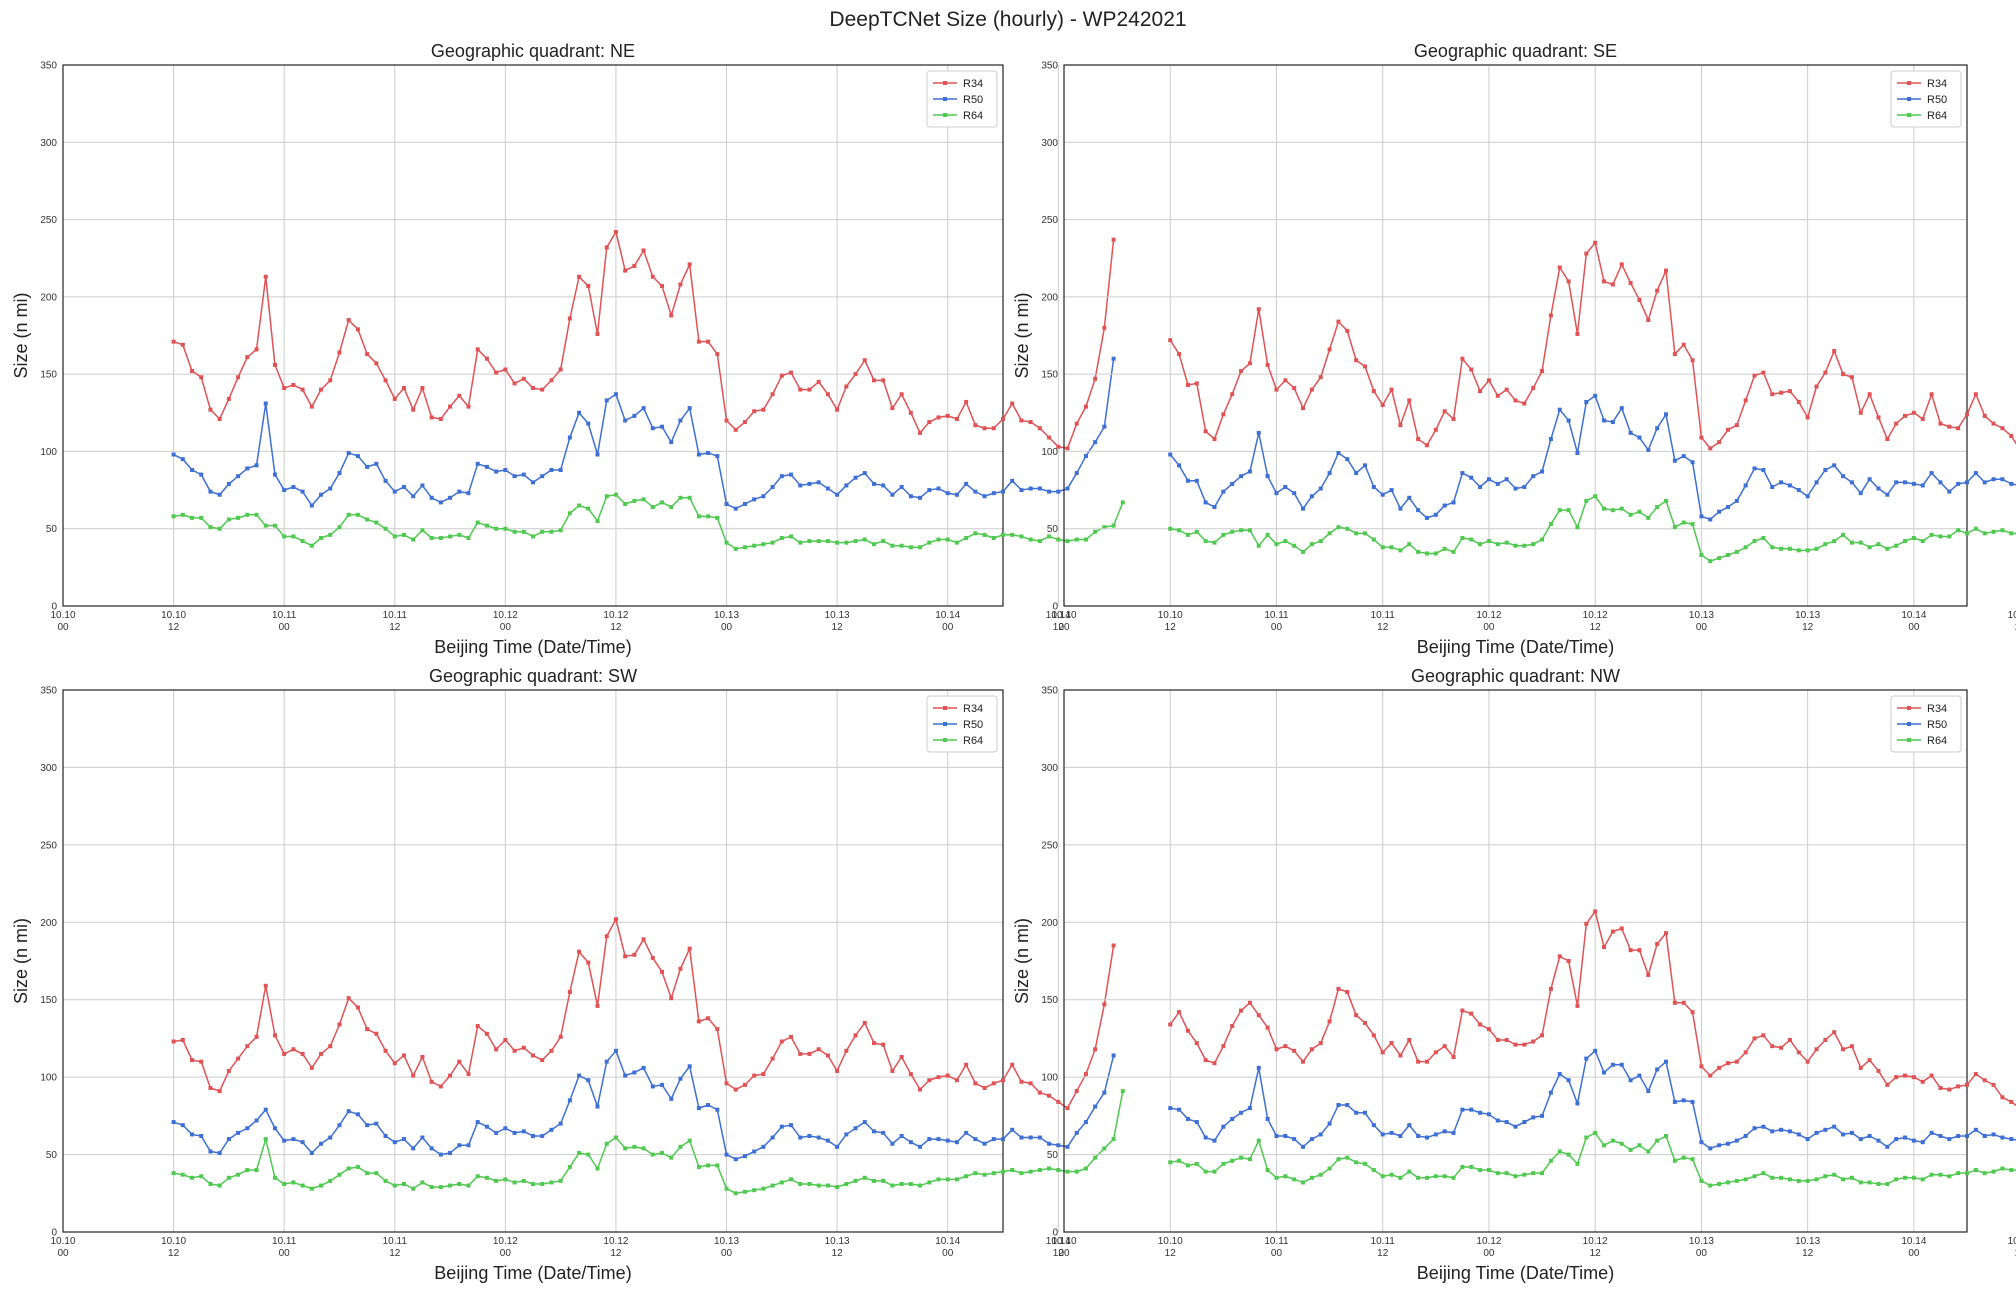  I want to click on x-tick-date: 10.13, so click(1807, 615).